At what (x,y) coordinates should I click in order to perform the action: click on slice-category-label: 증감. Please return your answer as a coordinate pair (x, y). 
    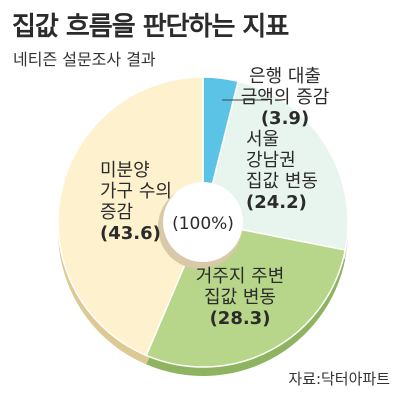
    Looking at the image, I should click on (116, 212).